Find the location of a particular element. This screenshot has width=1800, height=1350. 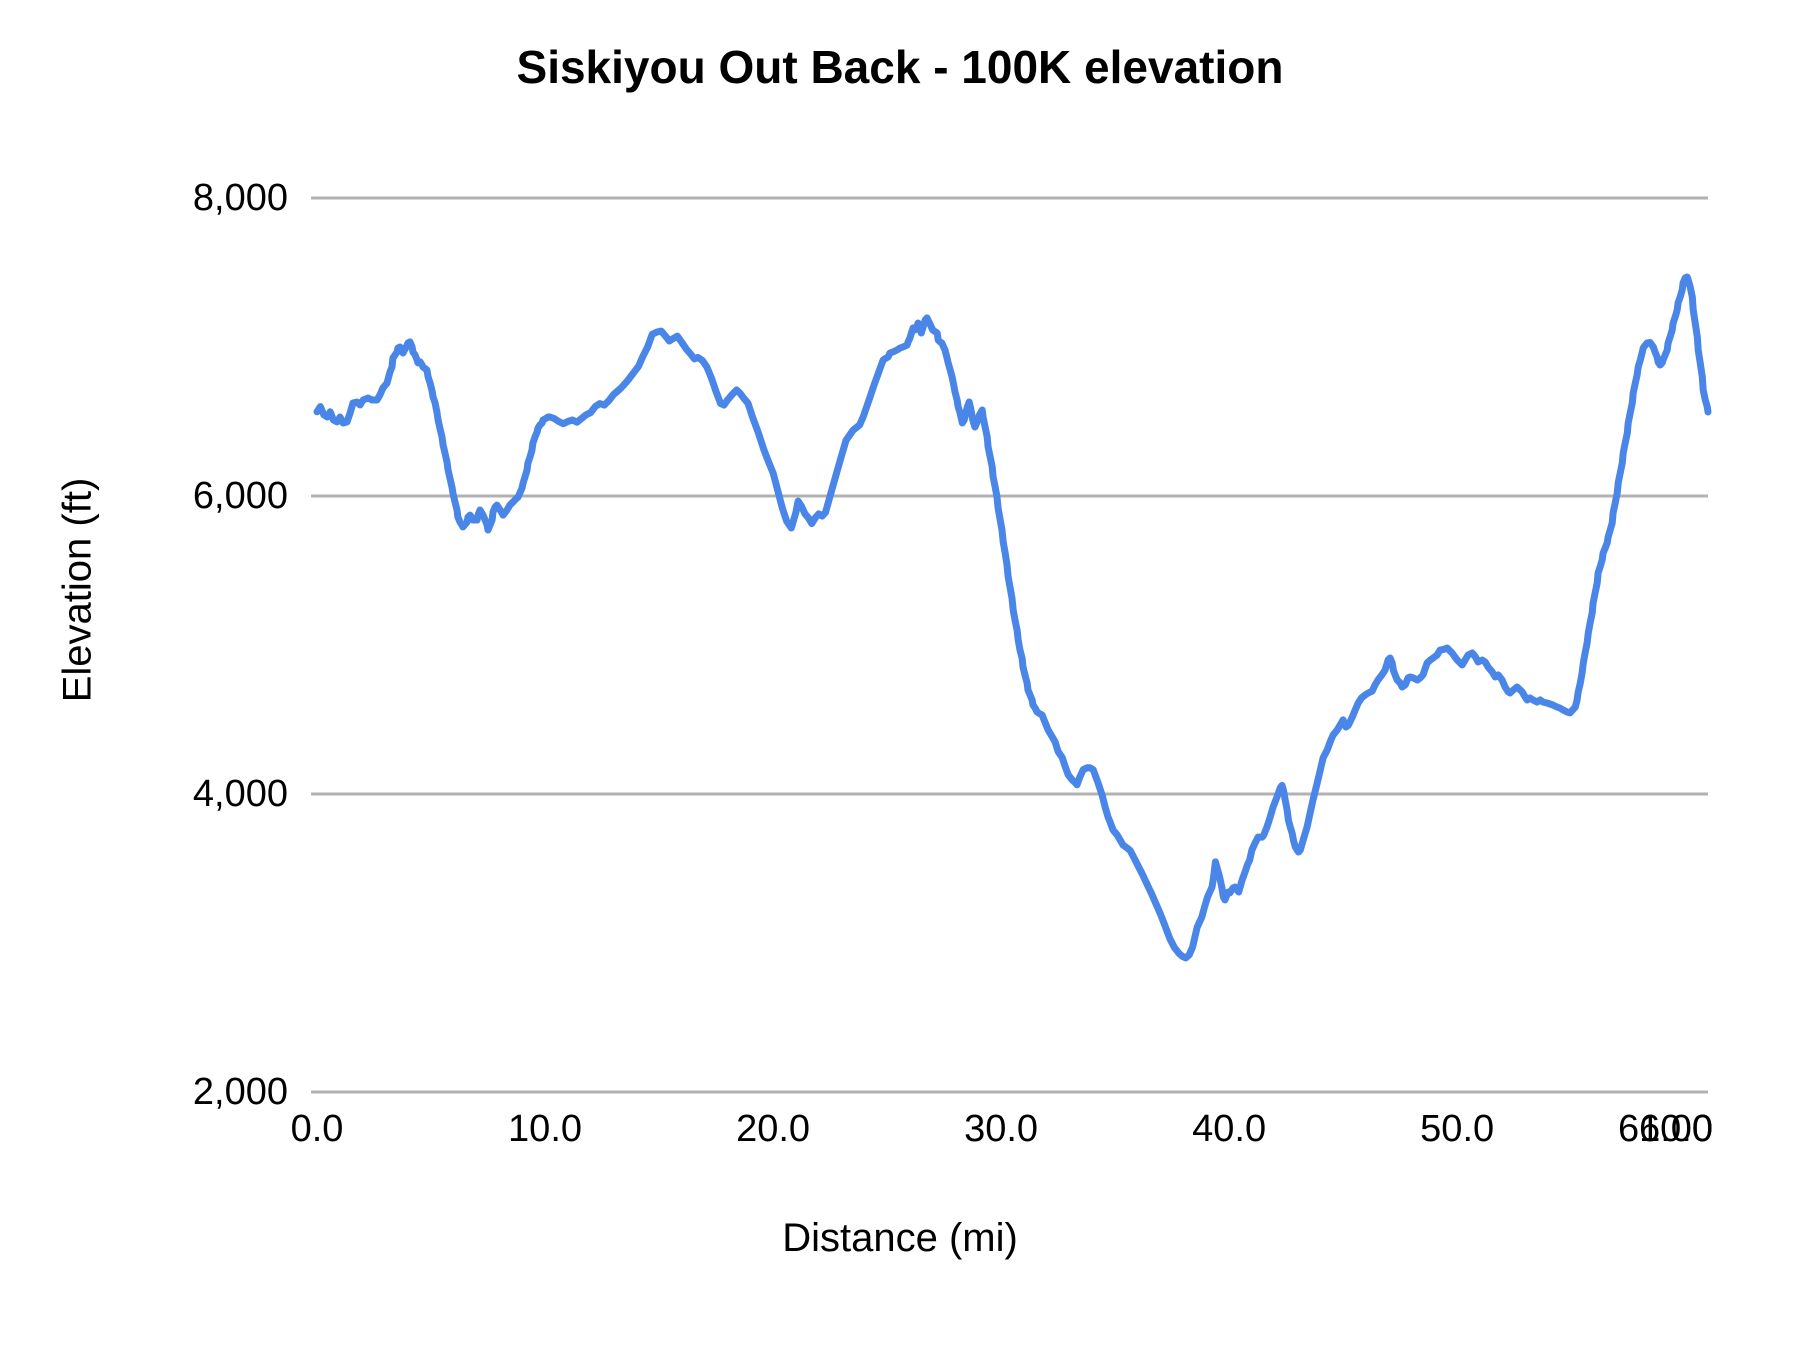

x-tick-label: 50.0 is located at coordinates (1457, 1129).